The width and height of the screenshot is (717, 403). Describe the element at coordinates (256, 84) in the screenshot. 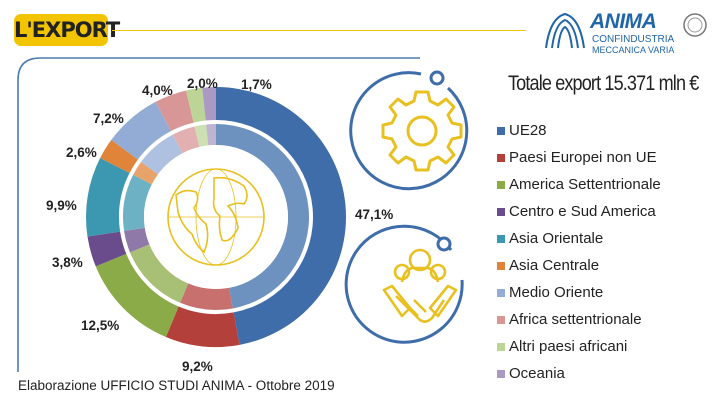

I see `value-label-oceania: 1,7%` at that location.